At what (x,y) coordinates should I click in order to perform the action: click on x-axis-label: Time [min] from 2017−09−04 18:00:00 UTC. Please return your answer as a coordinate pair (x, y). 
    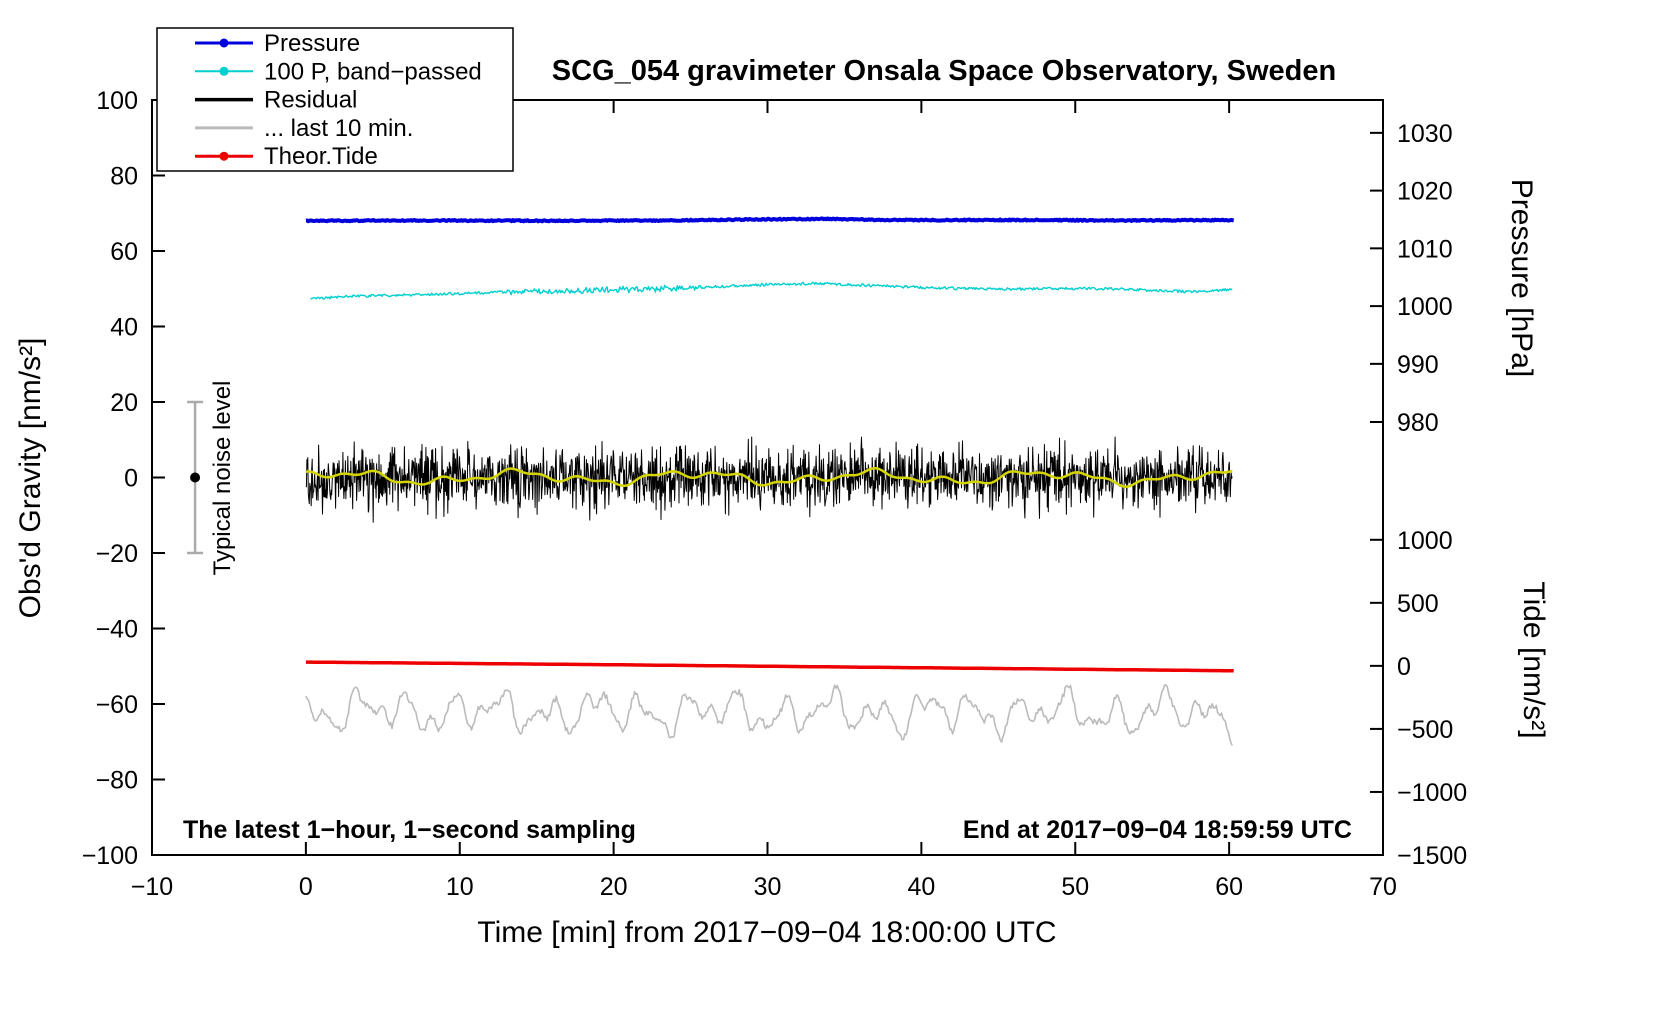
    Looking at the image, I should click on (766, 932).